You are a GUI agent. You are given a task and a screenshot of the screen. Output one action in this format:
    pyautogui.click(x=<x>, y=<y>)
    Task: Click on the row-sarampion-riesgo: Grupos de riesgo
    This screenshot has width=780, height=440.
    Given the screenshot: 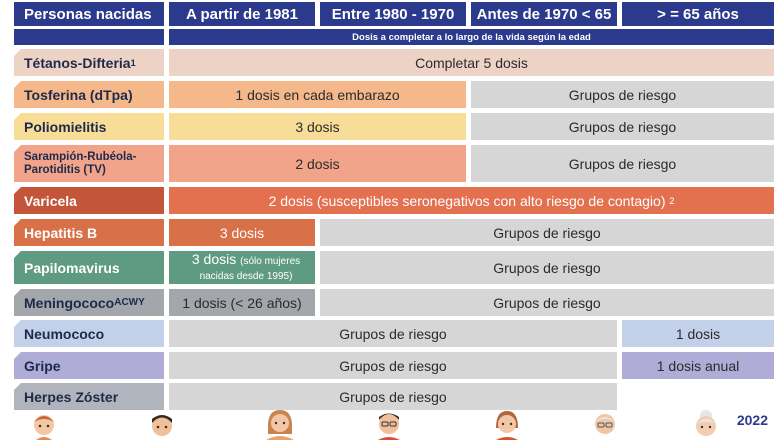 What is the action you would take?
    pyautogui.click(x=622, y=163)
    